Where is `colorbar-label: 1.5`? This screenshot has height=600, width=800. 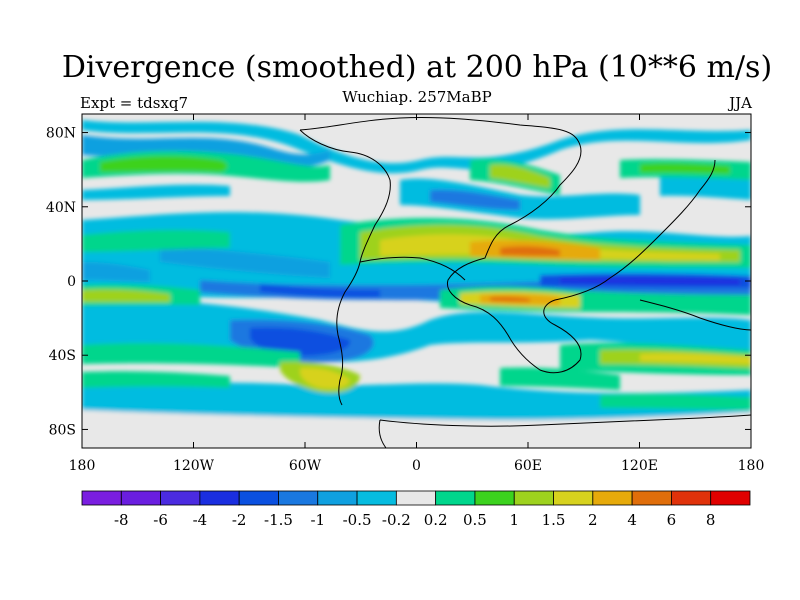
colorbar-label: 1.5 is located at coordinates (554, 520).